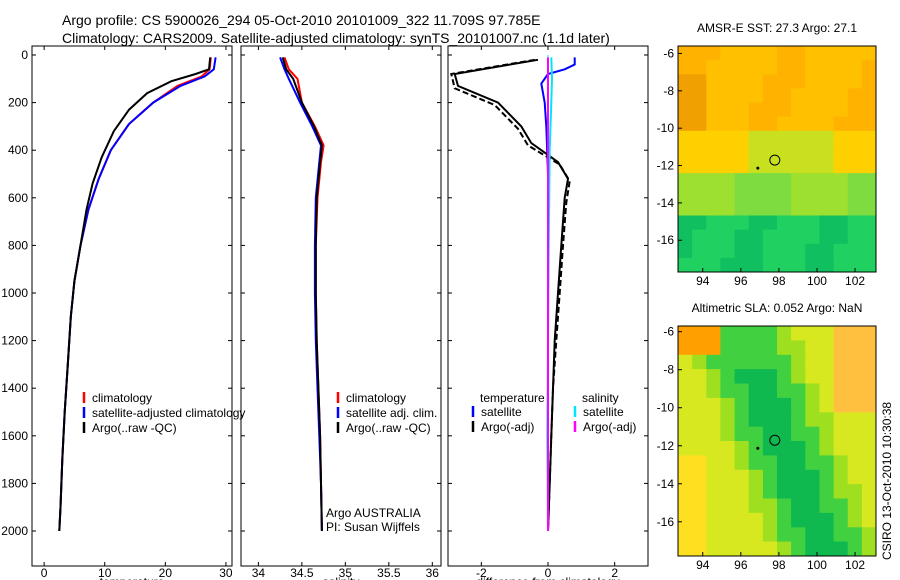  I want to click on map-x-tick-label-sst: 102, so click(855, 281).